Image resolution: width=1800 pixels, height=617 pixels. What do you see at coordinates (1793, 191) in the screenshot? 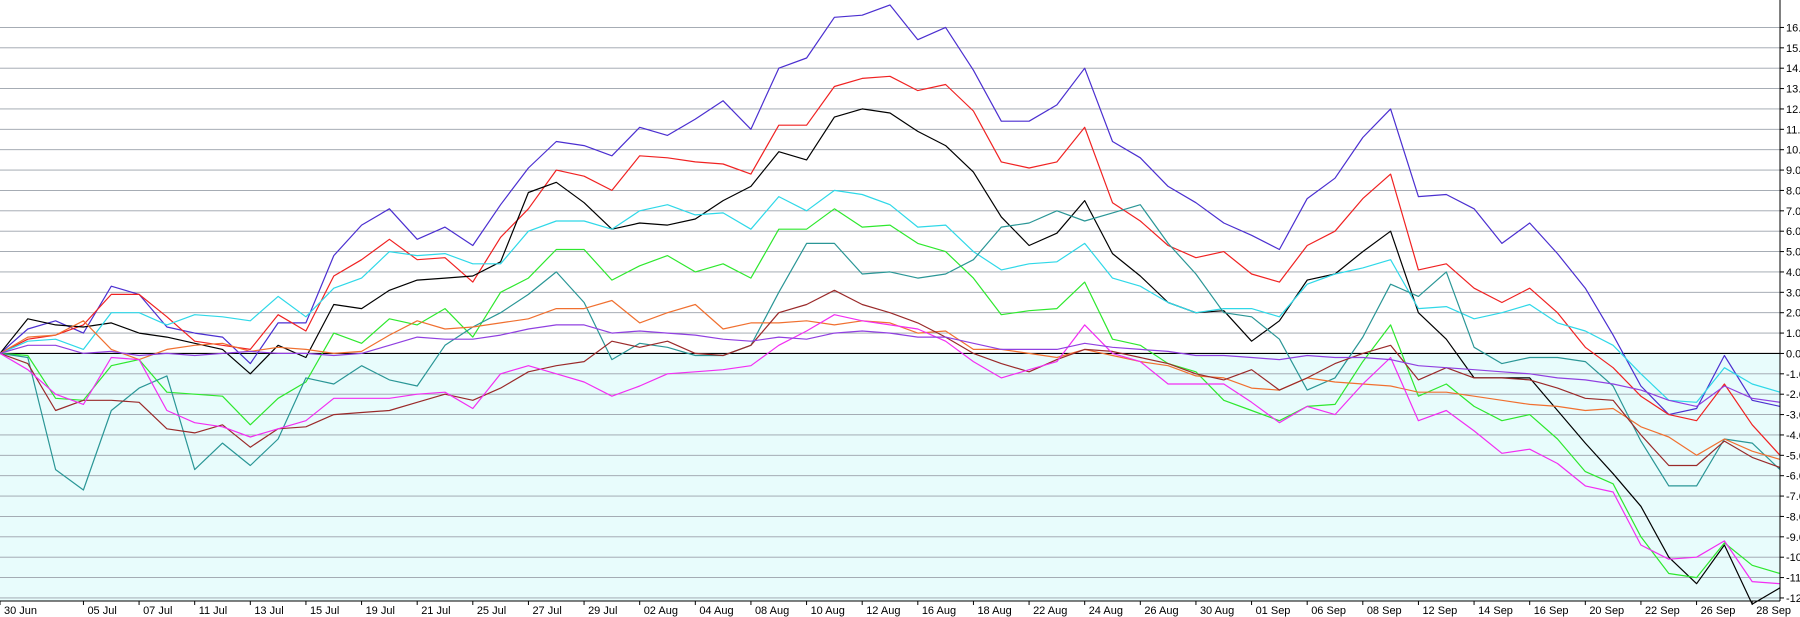
I see `y-tick-label: 8.0%` at bounding box center [1793, 191].